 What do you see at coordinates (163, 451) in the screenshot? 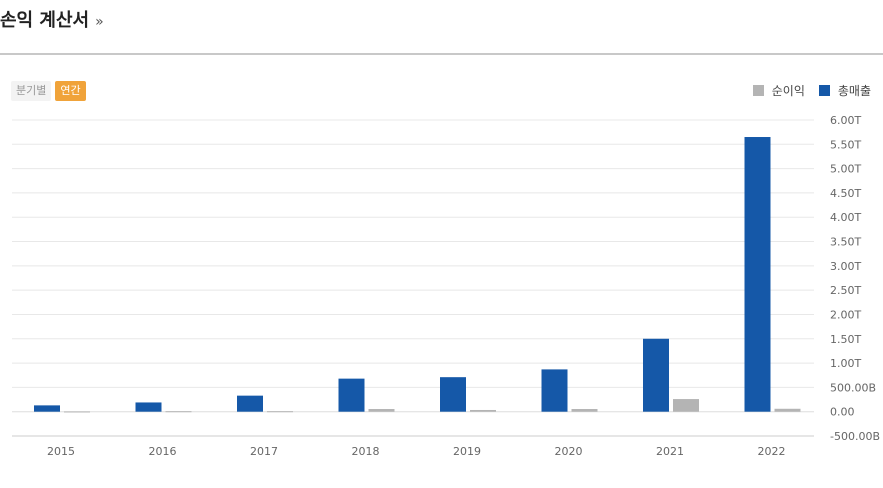
I see `x-tick-label: 2016` at bounding box center [163, 451].